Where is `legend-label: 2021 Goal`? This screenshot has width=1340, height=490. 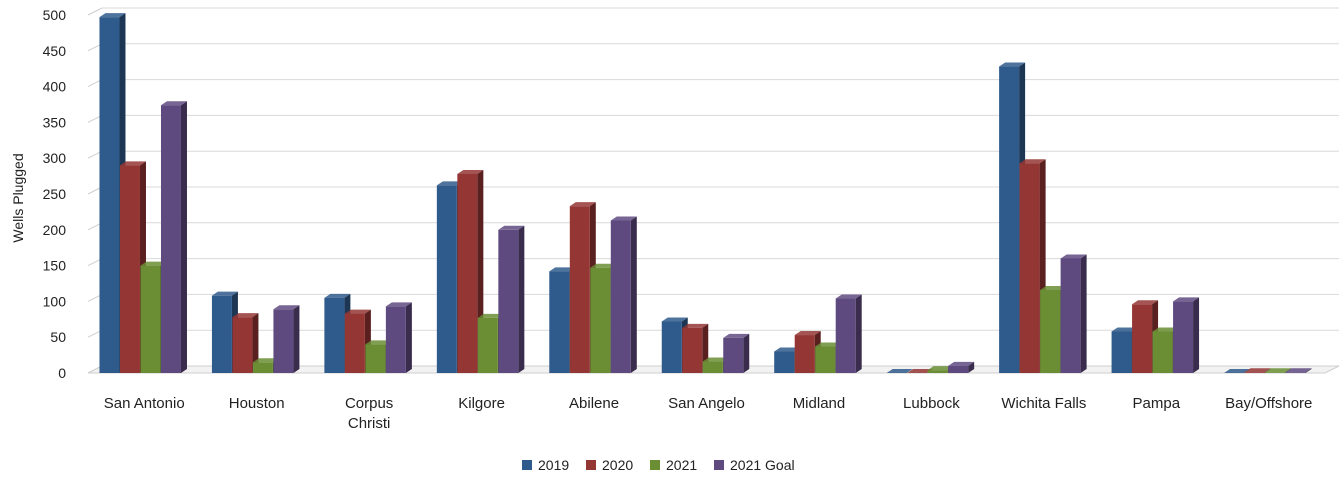 legend-label: 2021 Goal is located at coordinates (762, 465).